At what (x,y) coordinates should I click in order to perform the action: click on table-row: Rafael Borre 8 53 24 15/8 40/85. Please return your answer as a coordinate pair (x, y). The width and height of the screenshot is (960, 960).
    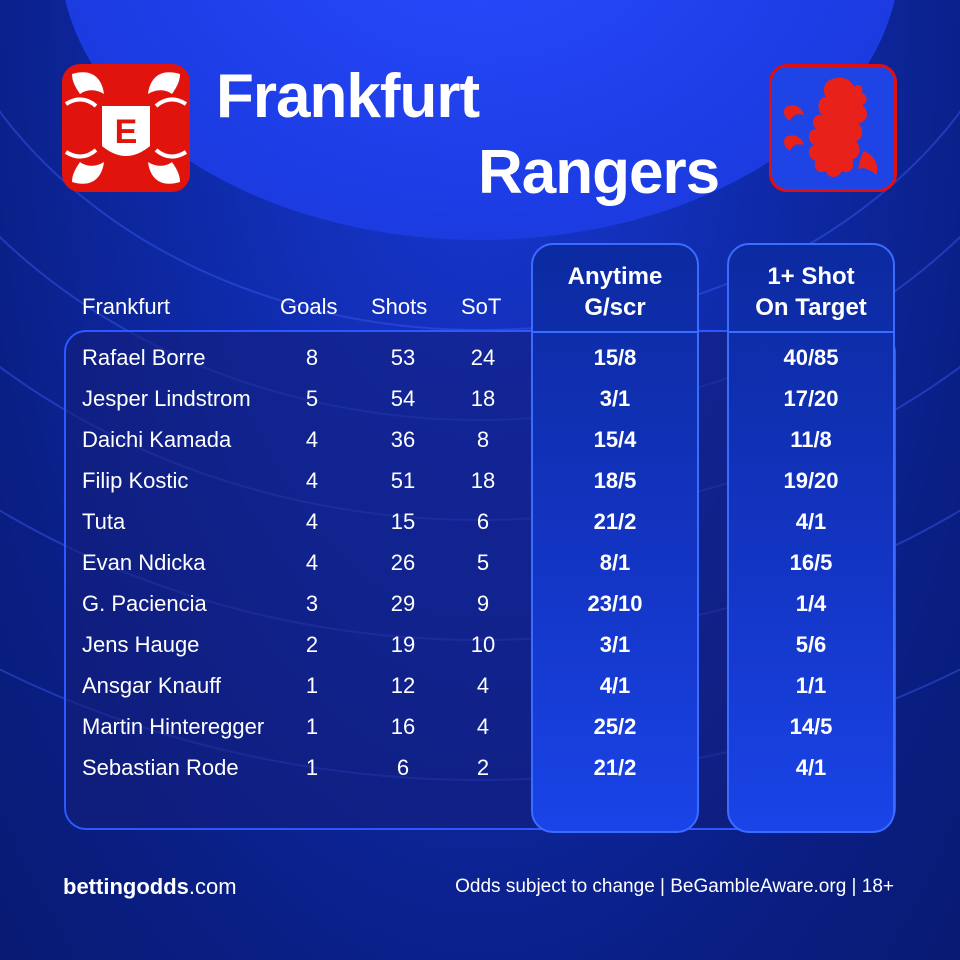
    Looking at the image, I should click on (480, 357).